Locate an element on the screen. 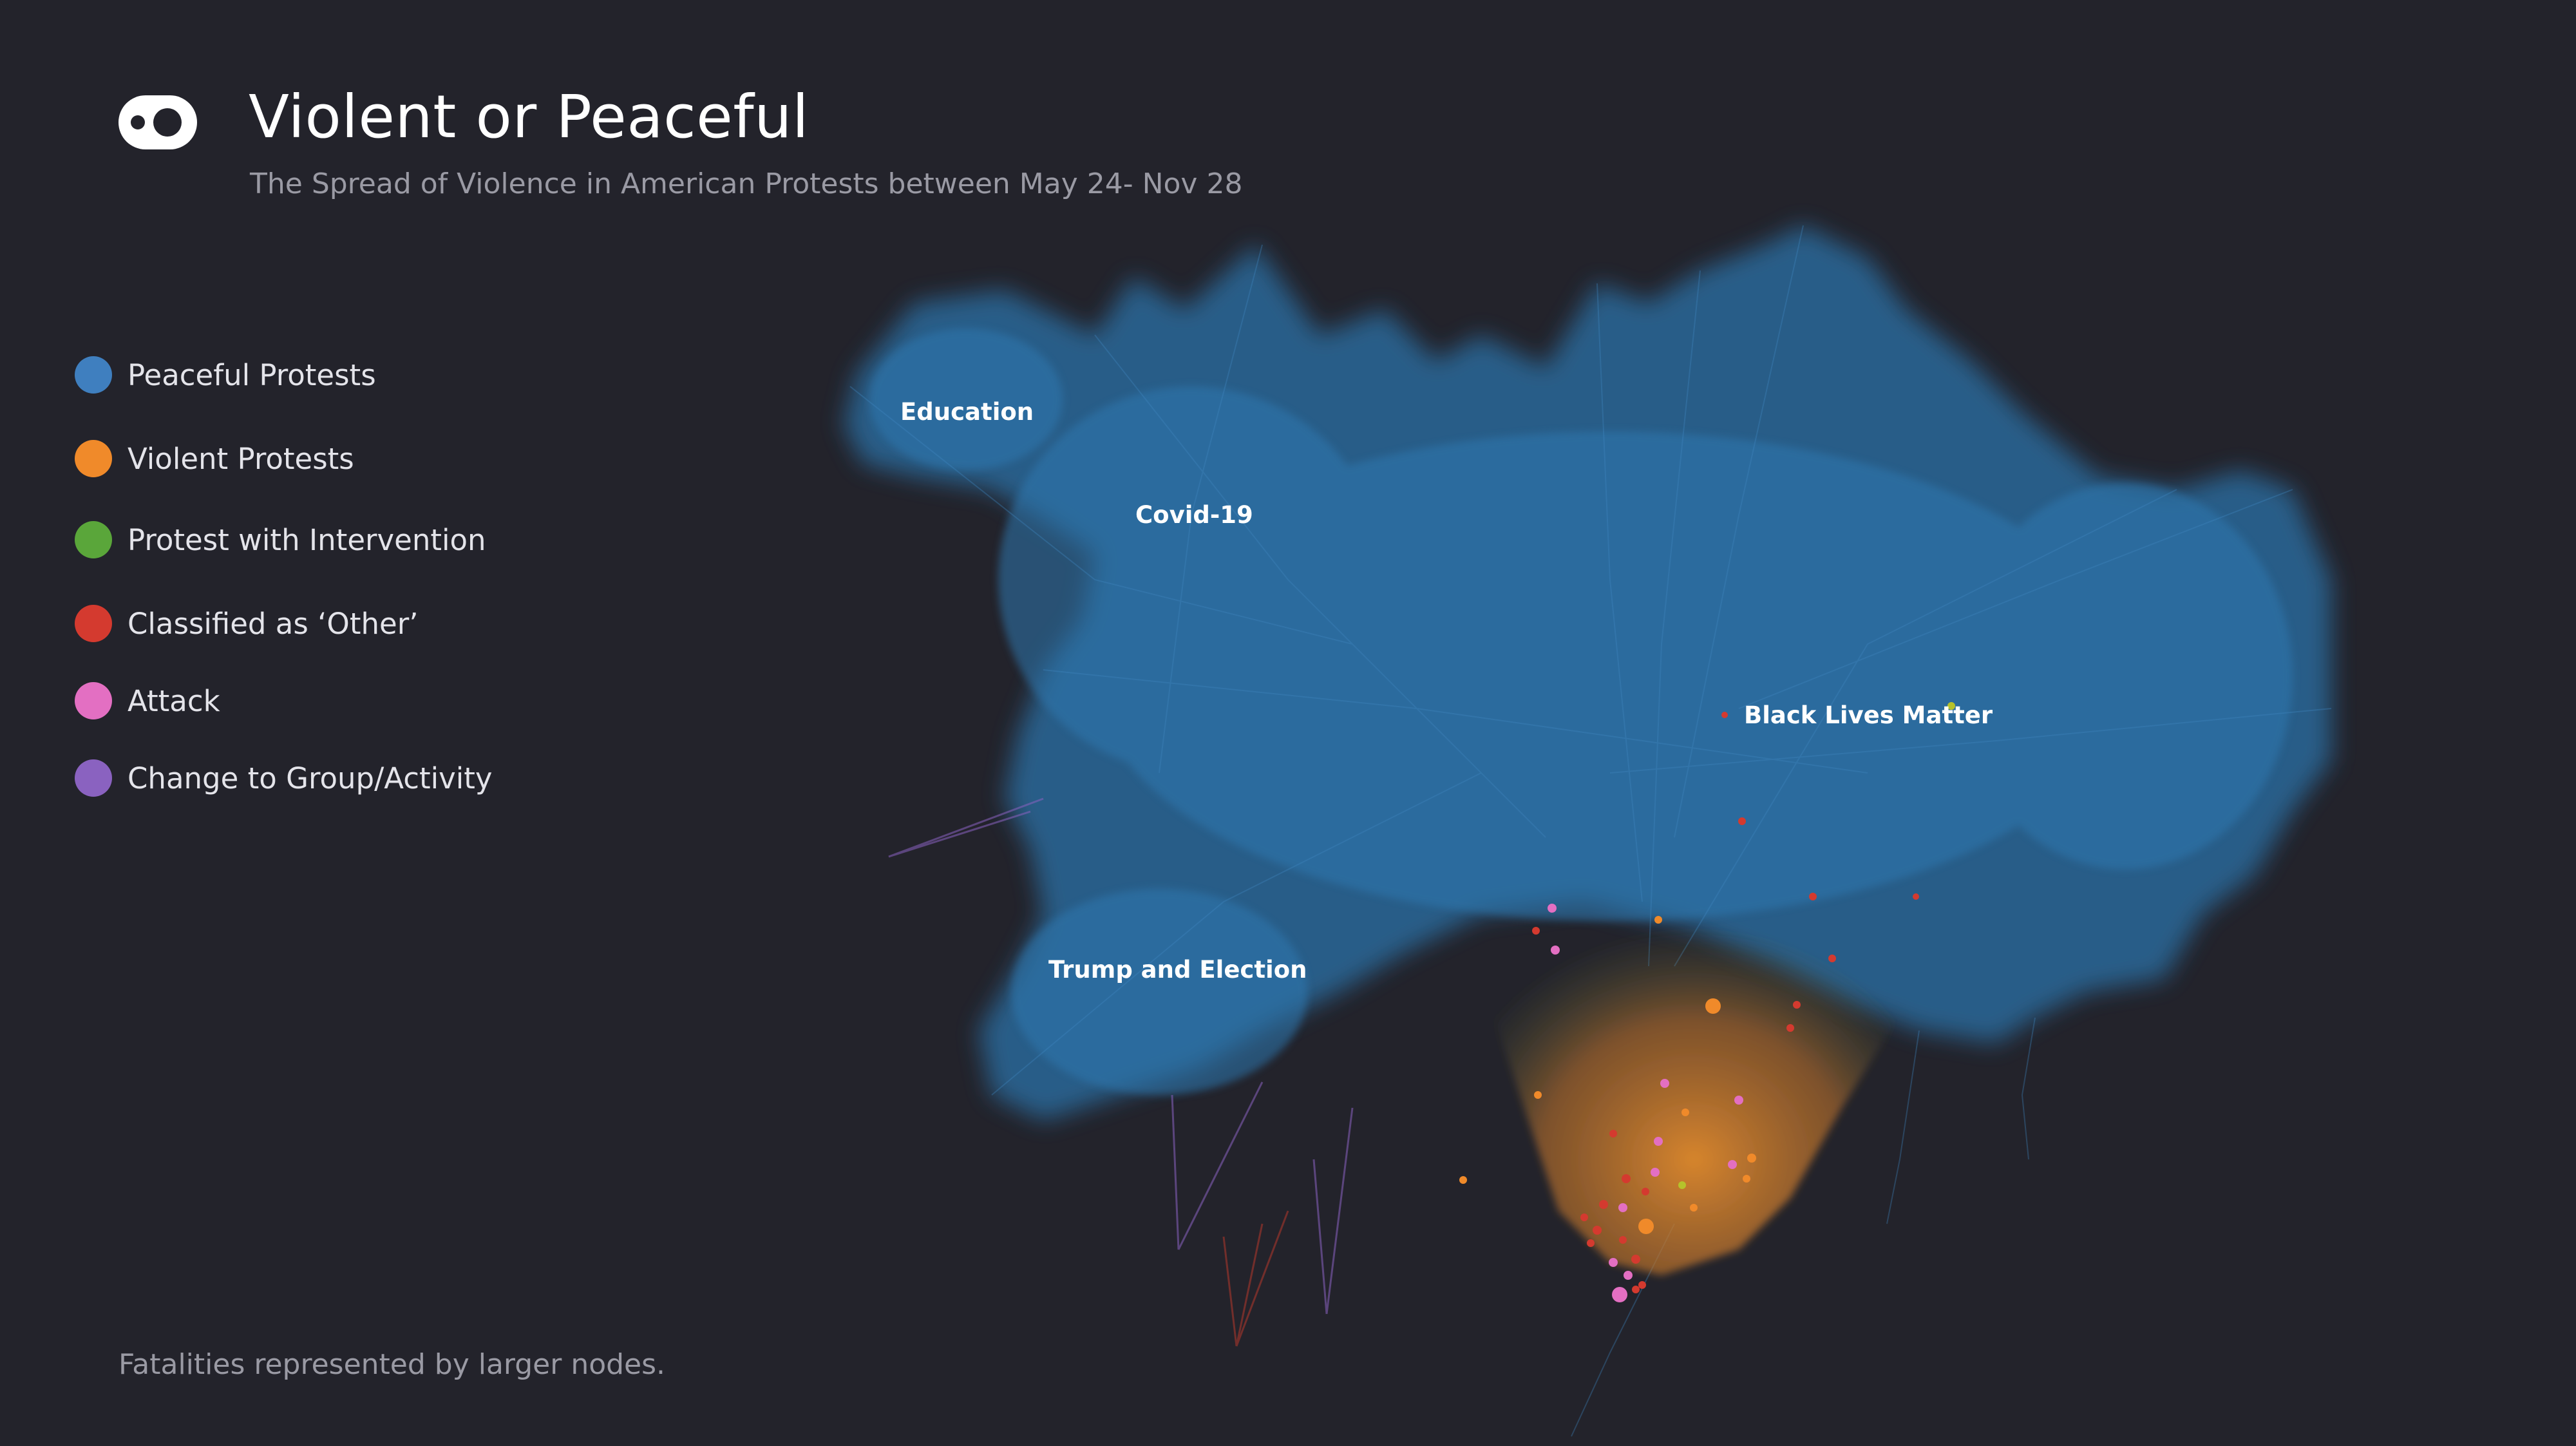 This screenshot has height=1446, width=2576. event-nodes is located at coordinates (1707, 1002).